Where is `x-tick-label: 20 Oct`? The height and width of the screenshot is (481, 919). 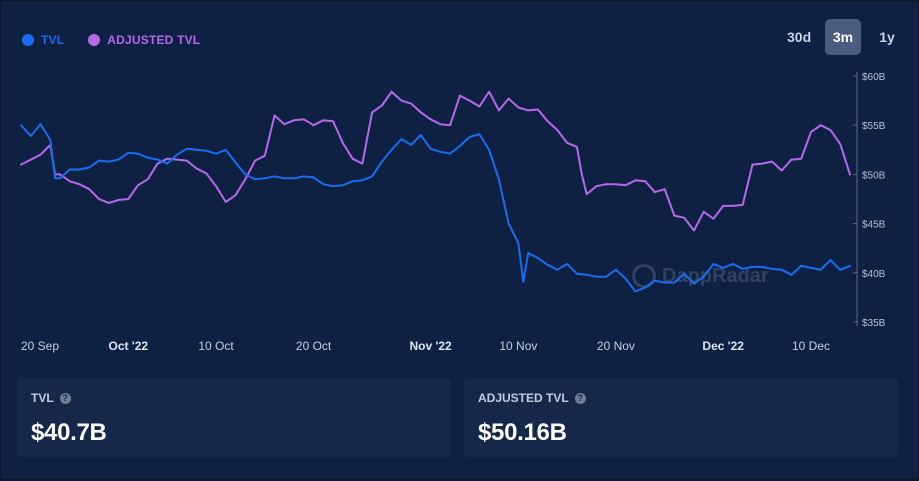 x-tick-label: 20 Oct is located at coordinates (314, 346).